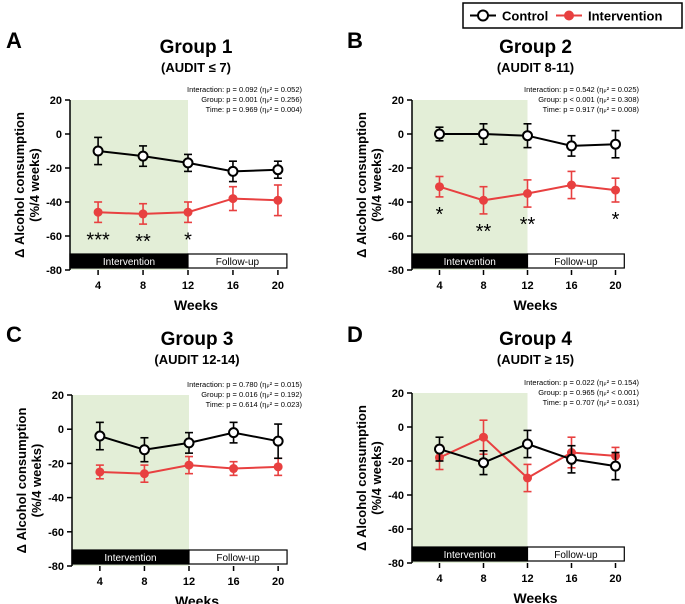  What do you see at coordinates (581, 89) in the screenshot?
I see `stats-line: Interaction: p = 0.542 (ηₚ² = 0.025)` at bounding box center [581, 89].